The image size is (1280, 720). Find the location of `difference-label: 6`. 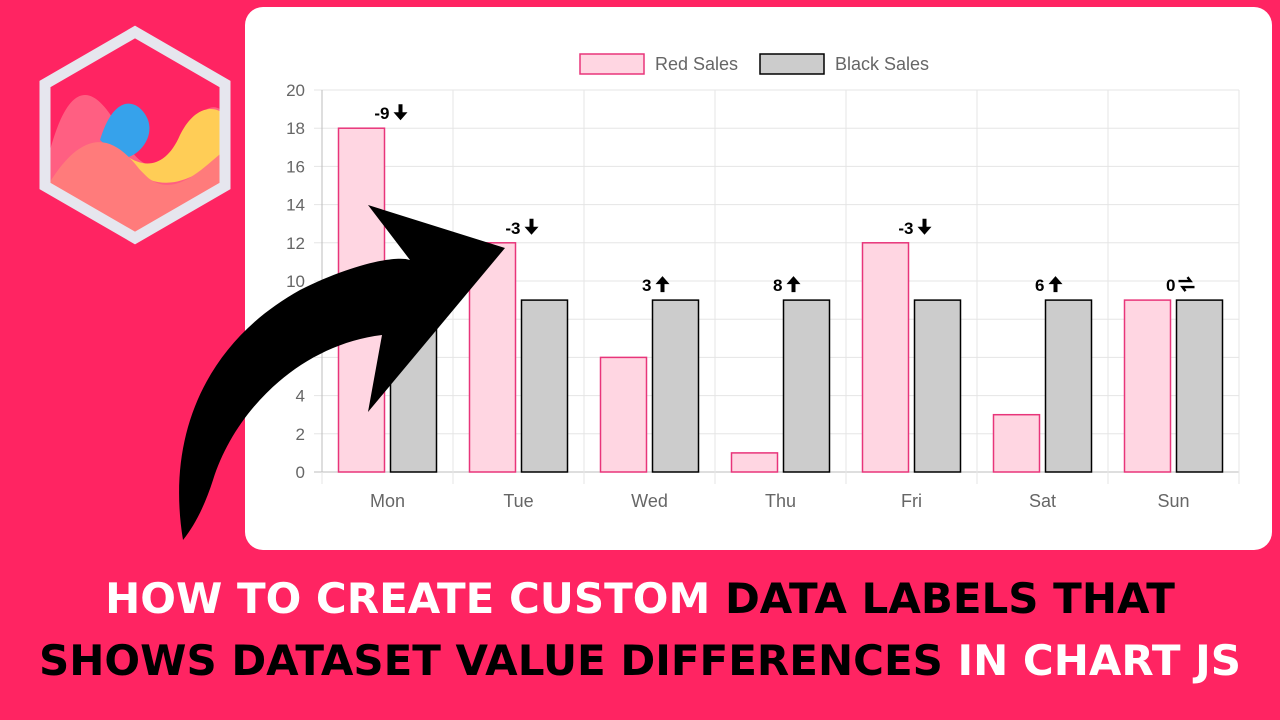

difference-label: 6 is located at coordinates (1039, 285).